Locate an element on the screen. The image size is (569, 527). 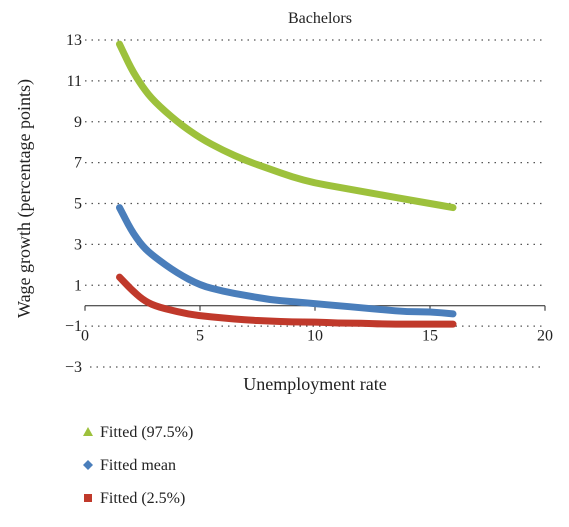
y-tick-label: 11 is located at coordinates (74, 81).